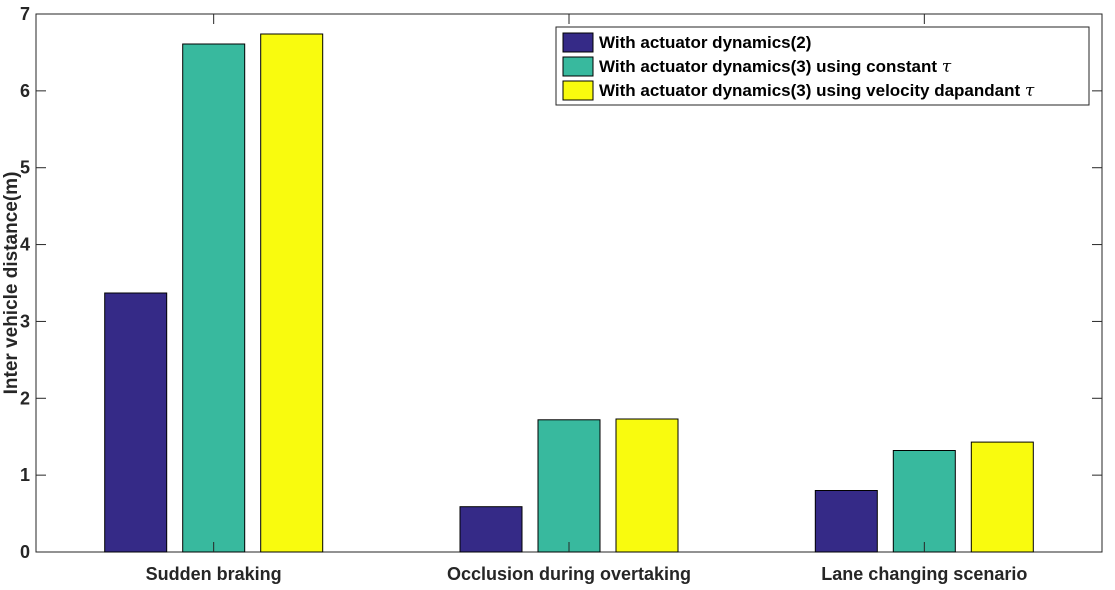  I want to click on y-tick-label: 7, so click(25, 14).